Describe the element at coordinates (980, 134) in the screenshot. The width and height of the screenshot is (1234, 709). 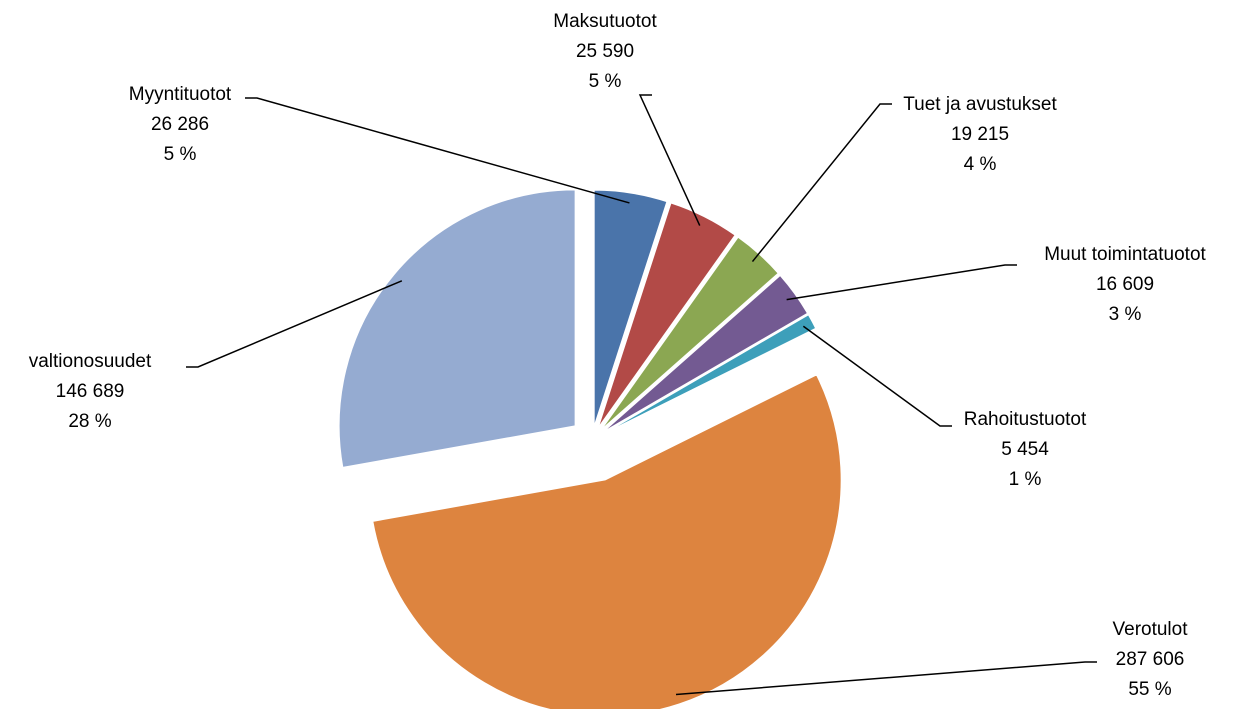
I see `slice-value: 19 215` at that location.